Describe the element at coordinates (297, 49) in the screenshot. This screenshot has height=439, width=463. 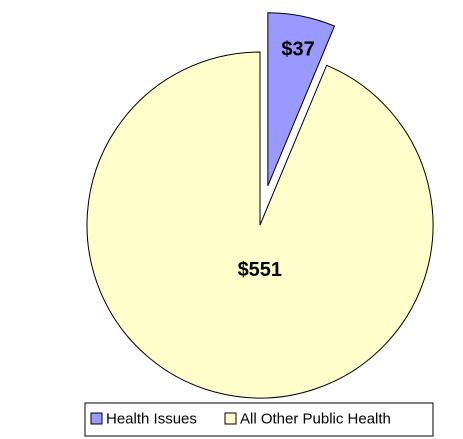
I see `value-label: $37` at that location.